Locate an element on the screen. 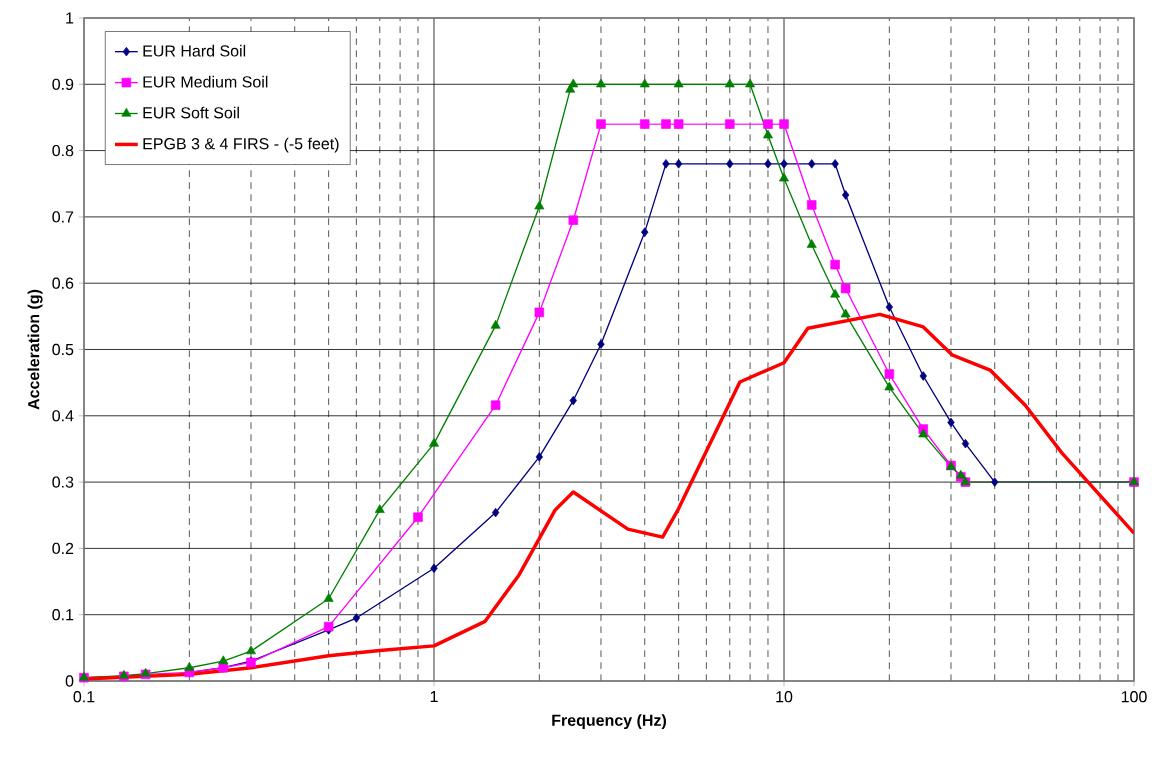 The image size is (1157, 761). y-tick-label: 0.9 is located at coordinates (63, 84).